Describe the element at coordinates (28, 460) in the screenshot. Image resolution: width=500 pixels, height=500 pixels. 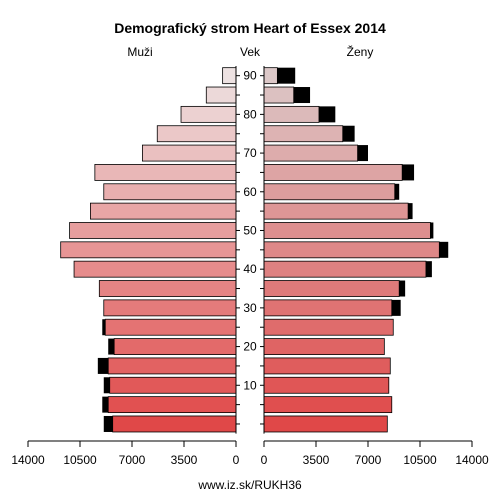
I see `male-x-tick-label-14000: 14000` at that location.